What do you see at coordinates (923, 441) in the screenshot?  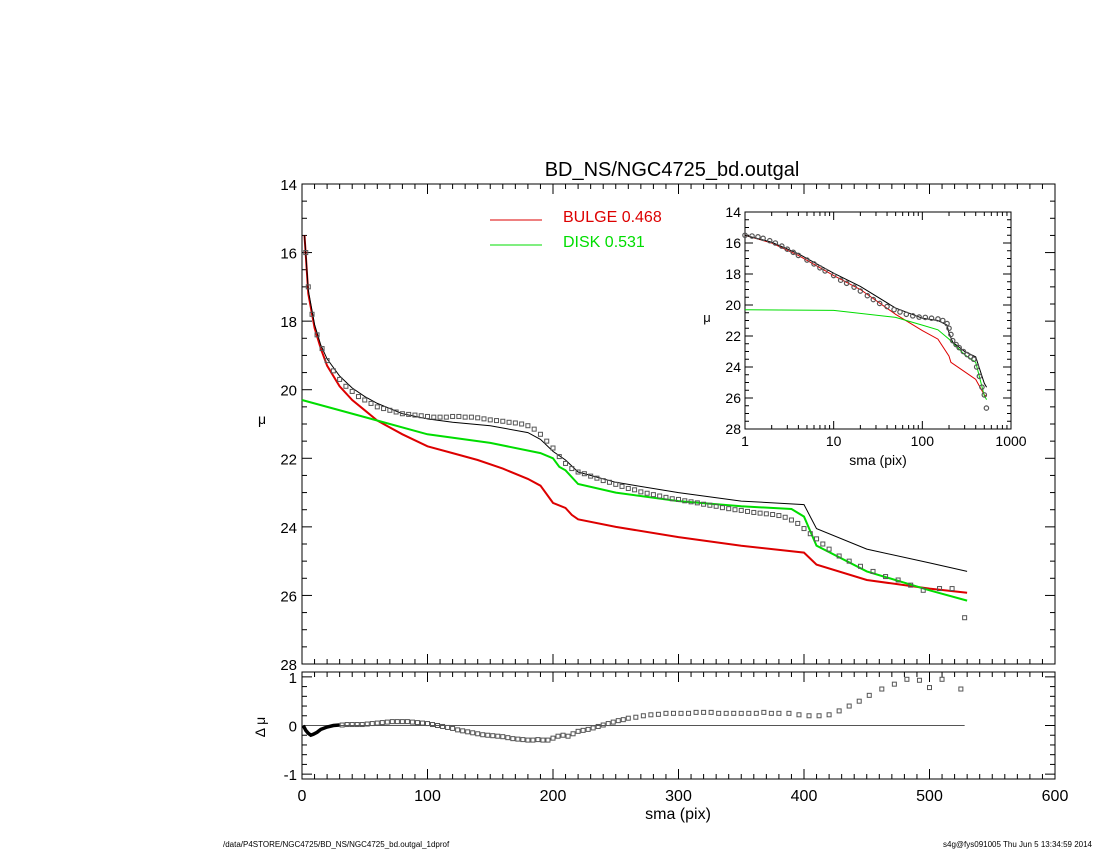 I see `inset-x-tick-label: 100` at bounding box center [923, 441].